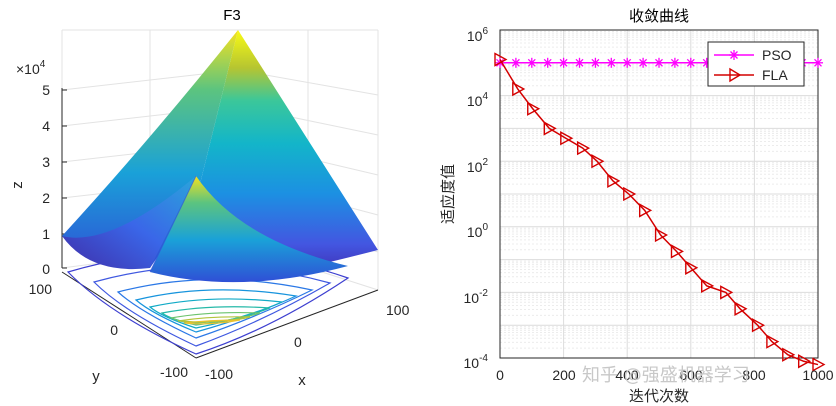  What do you see at coordinates (691, 375) in the screenshot?
I see `x-tick-label: 600` at bounding box center [691, 375].